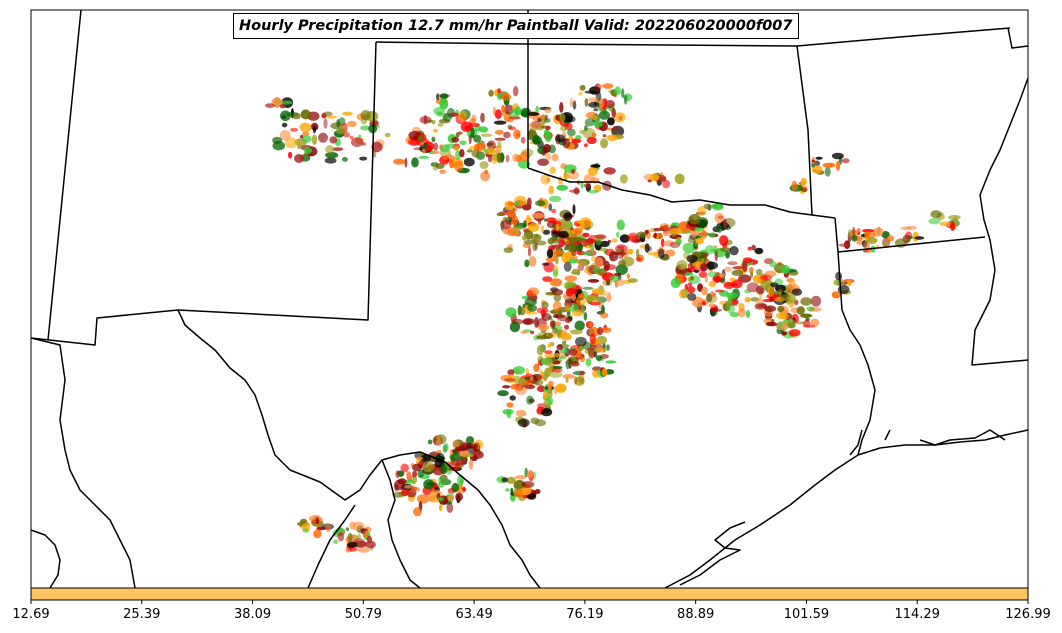  Describe the element at coordinates (911, 244) in the screenshot. I see `border-ar-la` at that location.